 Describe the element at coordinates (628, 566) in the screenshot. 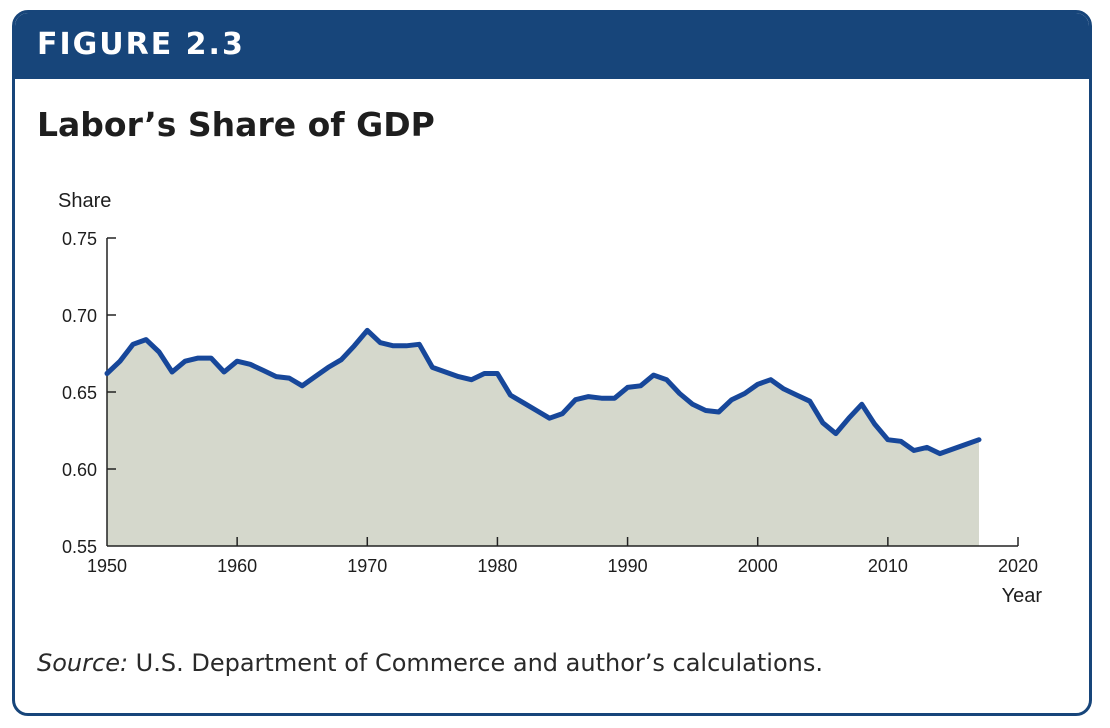

I see `x-tick-label: 1990` at that location.